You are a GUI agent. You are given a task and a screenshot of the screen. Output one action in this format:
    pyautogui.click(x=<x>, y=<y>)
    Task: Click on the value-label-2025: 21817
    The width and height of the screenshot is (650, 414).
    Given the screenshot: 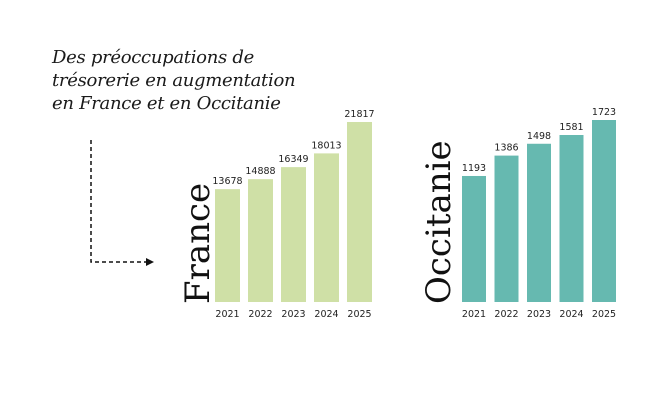 What is the action you would take?
    pyautogui.click(x=359, y=114)
    